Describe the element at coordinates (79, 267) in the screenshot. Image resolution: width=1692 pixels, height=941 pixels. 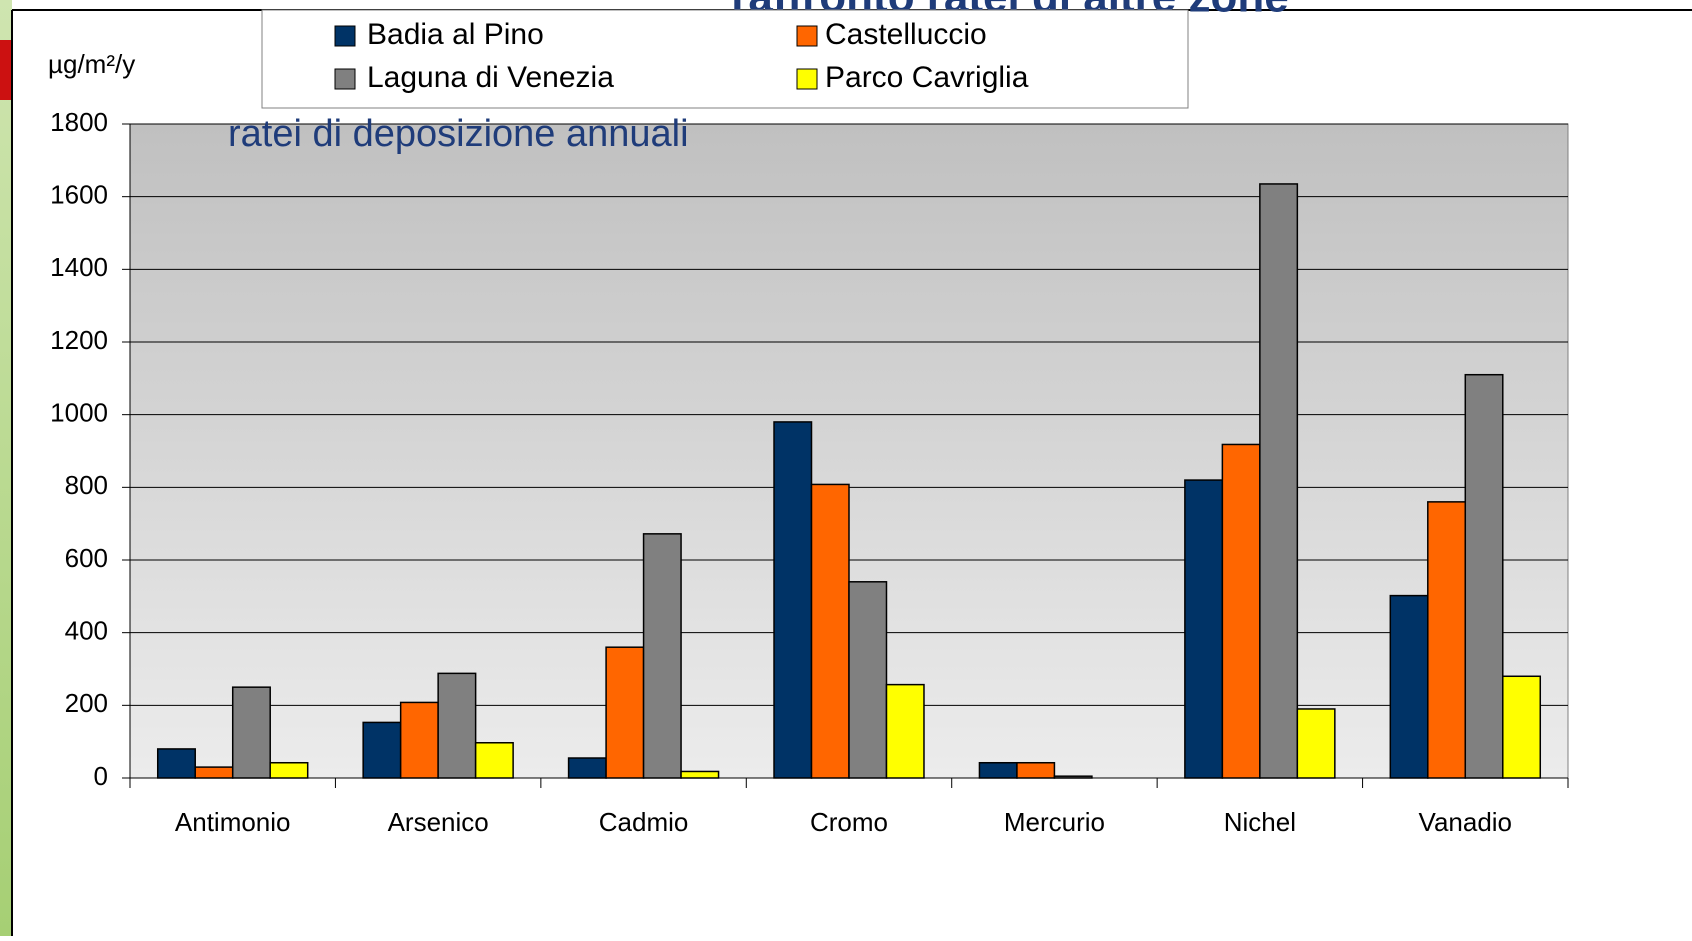
I see `y-tick-label: 1400` at that location.